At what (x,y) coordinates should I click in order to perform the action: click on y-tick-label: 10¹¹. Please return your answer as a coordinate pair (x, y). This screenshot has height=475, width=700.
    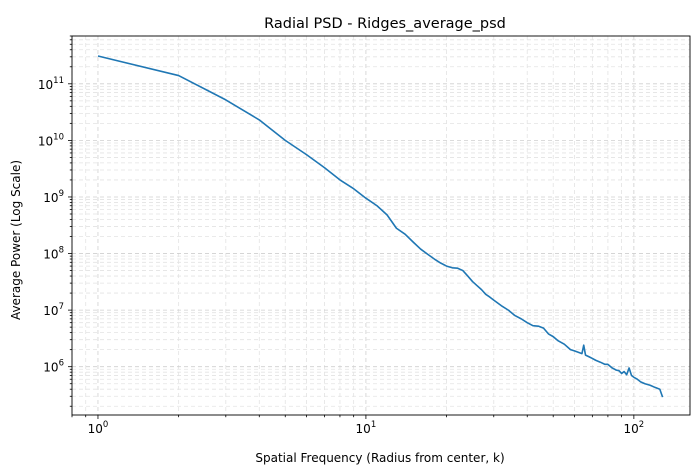
    Looking at the image, I should click on (51, 84).